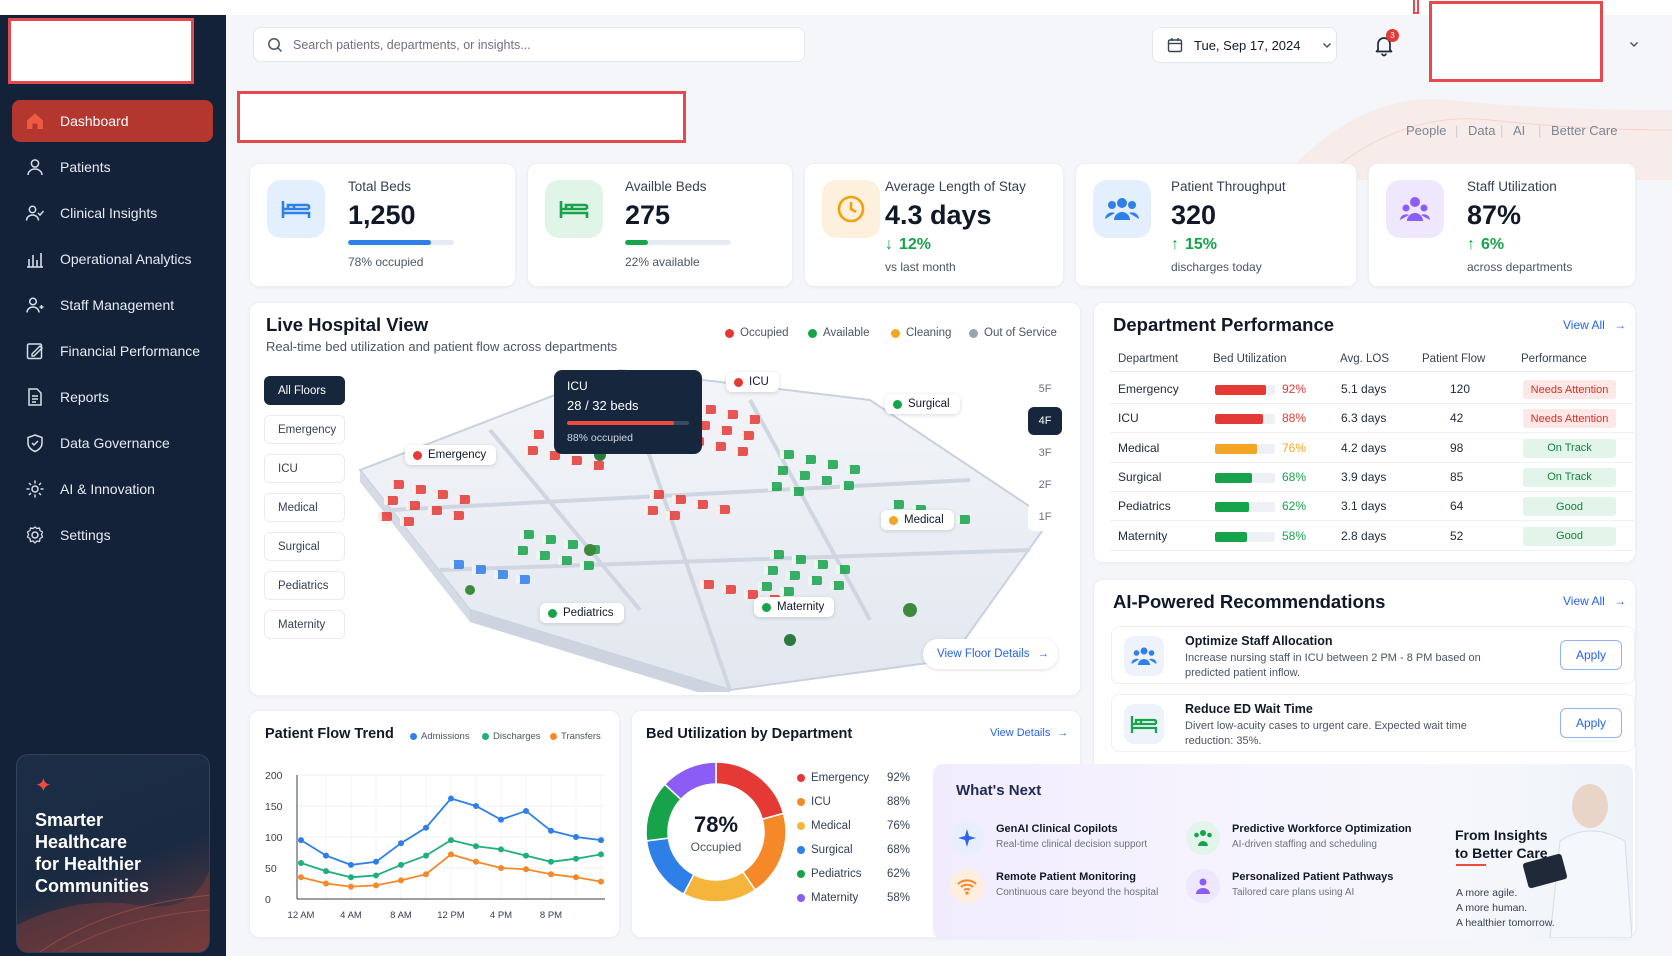  I want to click on sidebar-item-dashboard: Dashboard, so click(112, 121).